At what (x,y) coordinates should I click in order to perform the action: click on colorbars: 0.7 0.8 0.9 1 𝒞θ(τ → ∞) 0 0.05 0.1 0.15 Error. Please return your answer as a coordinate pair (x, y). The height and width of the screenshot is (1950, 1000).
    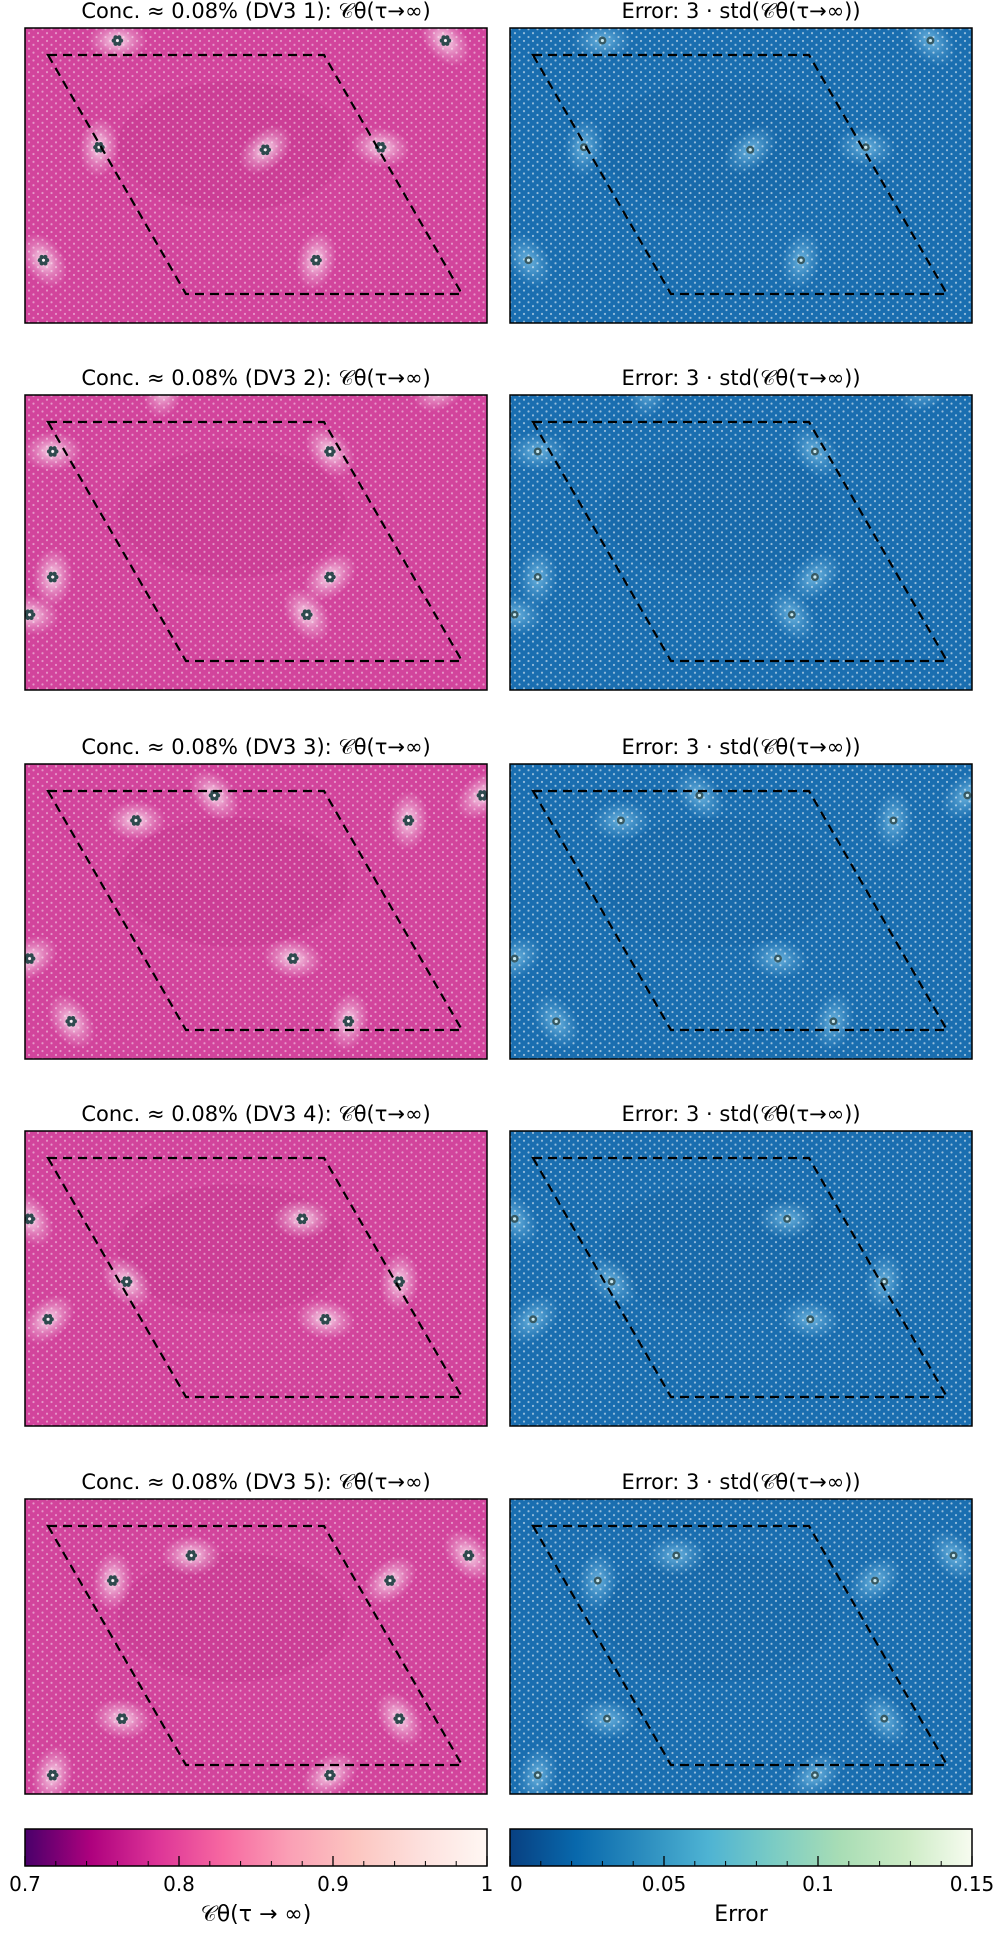
    Looking at the image, I should click on (502, 1877).